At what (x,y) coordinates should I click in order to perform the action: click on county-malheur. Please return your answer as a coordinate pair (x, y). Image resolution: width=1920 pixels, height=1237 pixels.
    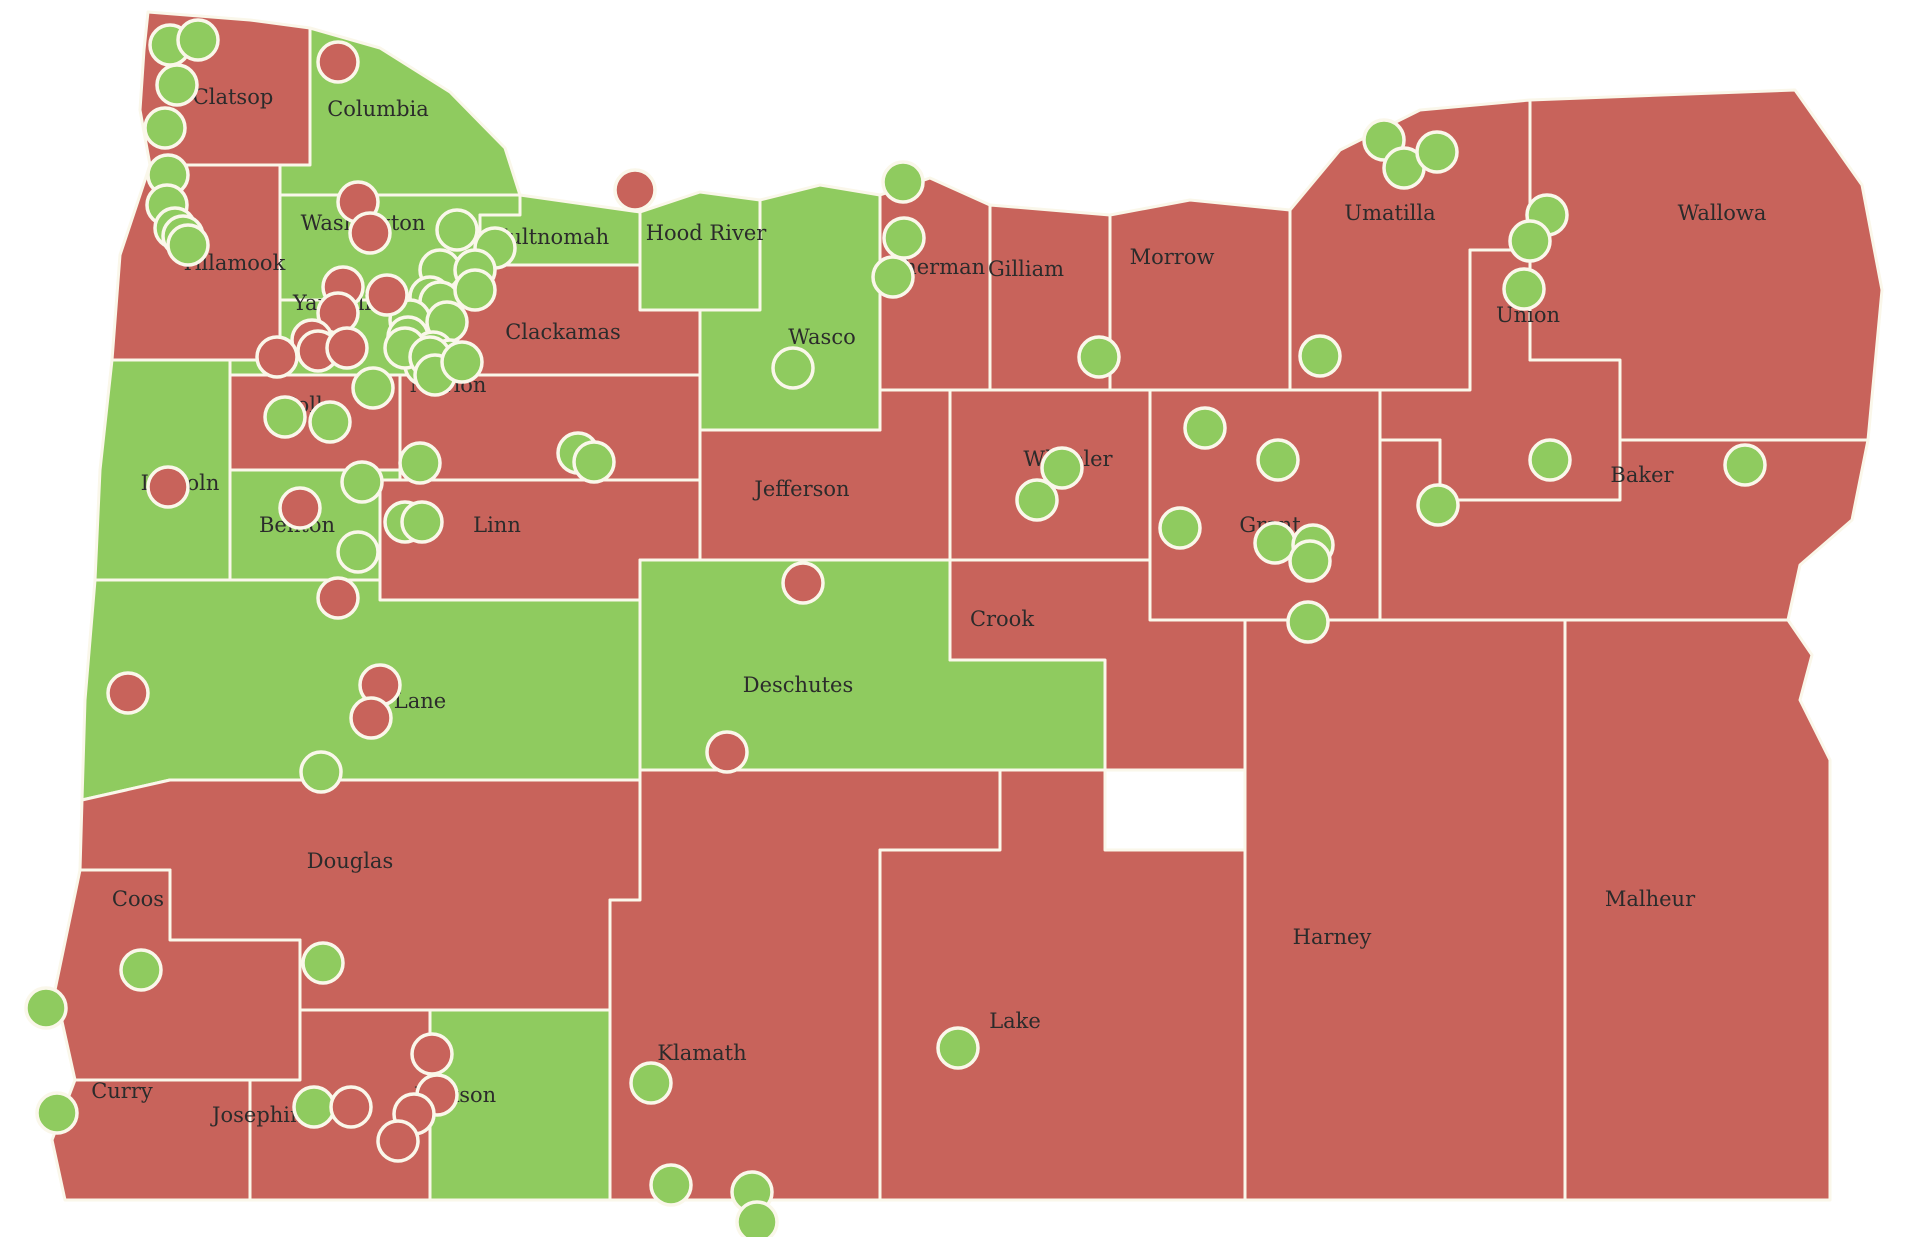
    Looking at the image, I should click on (1697, 910).